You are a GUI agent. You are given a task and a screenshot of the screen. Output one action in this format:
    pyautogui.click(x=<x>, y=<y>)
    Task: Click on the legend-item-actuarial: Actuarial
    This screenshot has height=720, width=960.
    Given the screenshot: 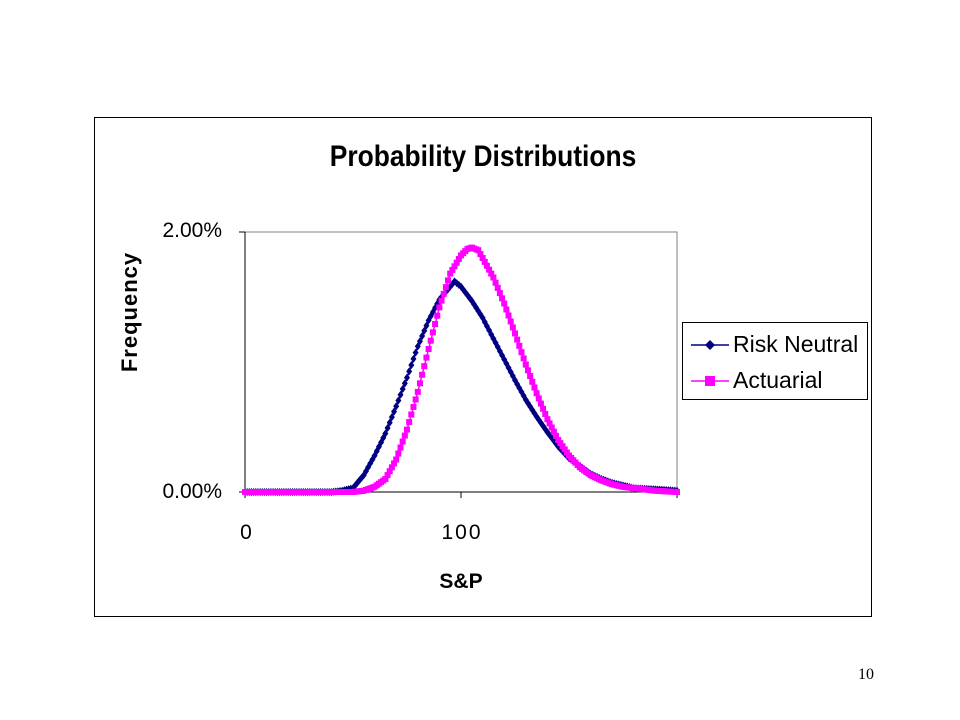 What is the action you would take?
    pyautogui.click(x=756, y=380)
    